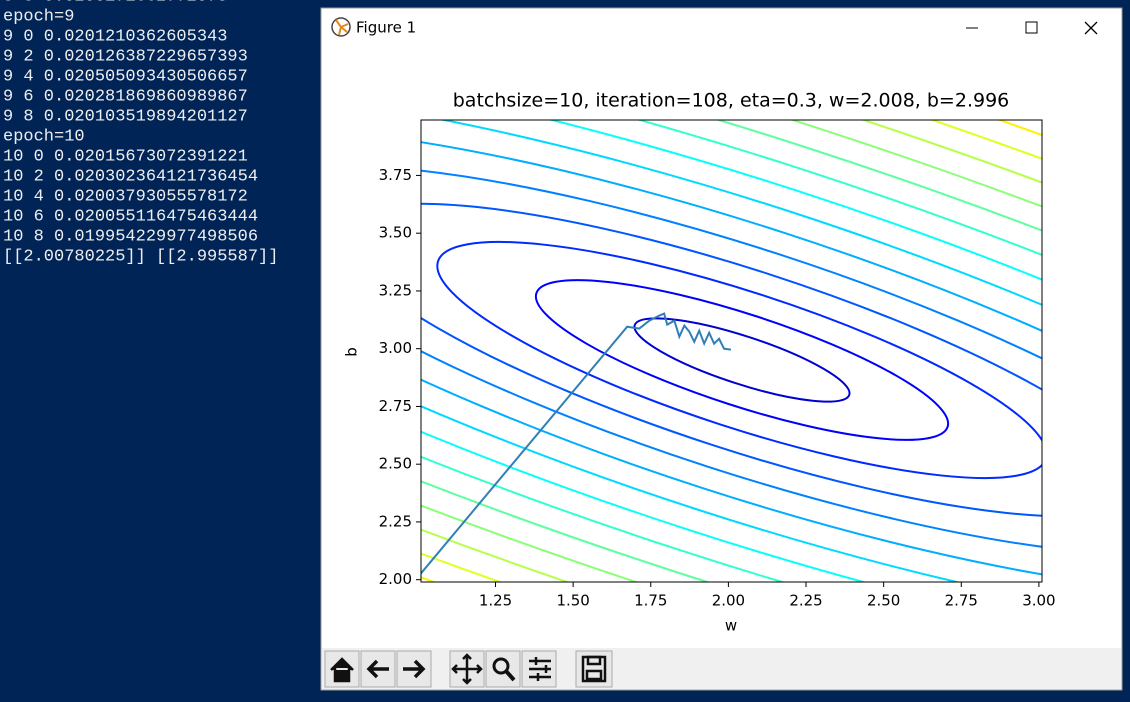 This screenshot has height=702, width=1130. Describe the element at coordinates (130, 176) in the screenshot. I see `terminal-line: 10 2 0.020302364121736454` at that location.